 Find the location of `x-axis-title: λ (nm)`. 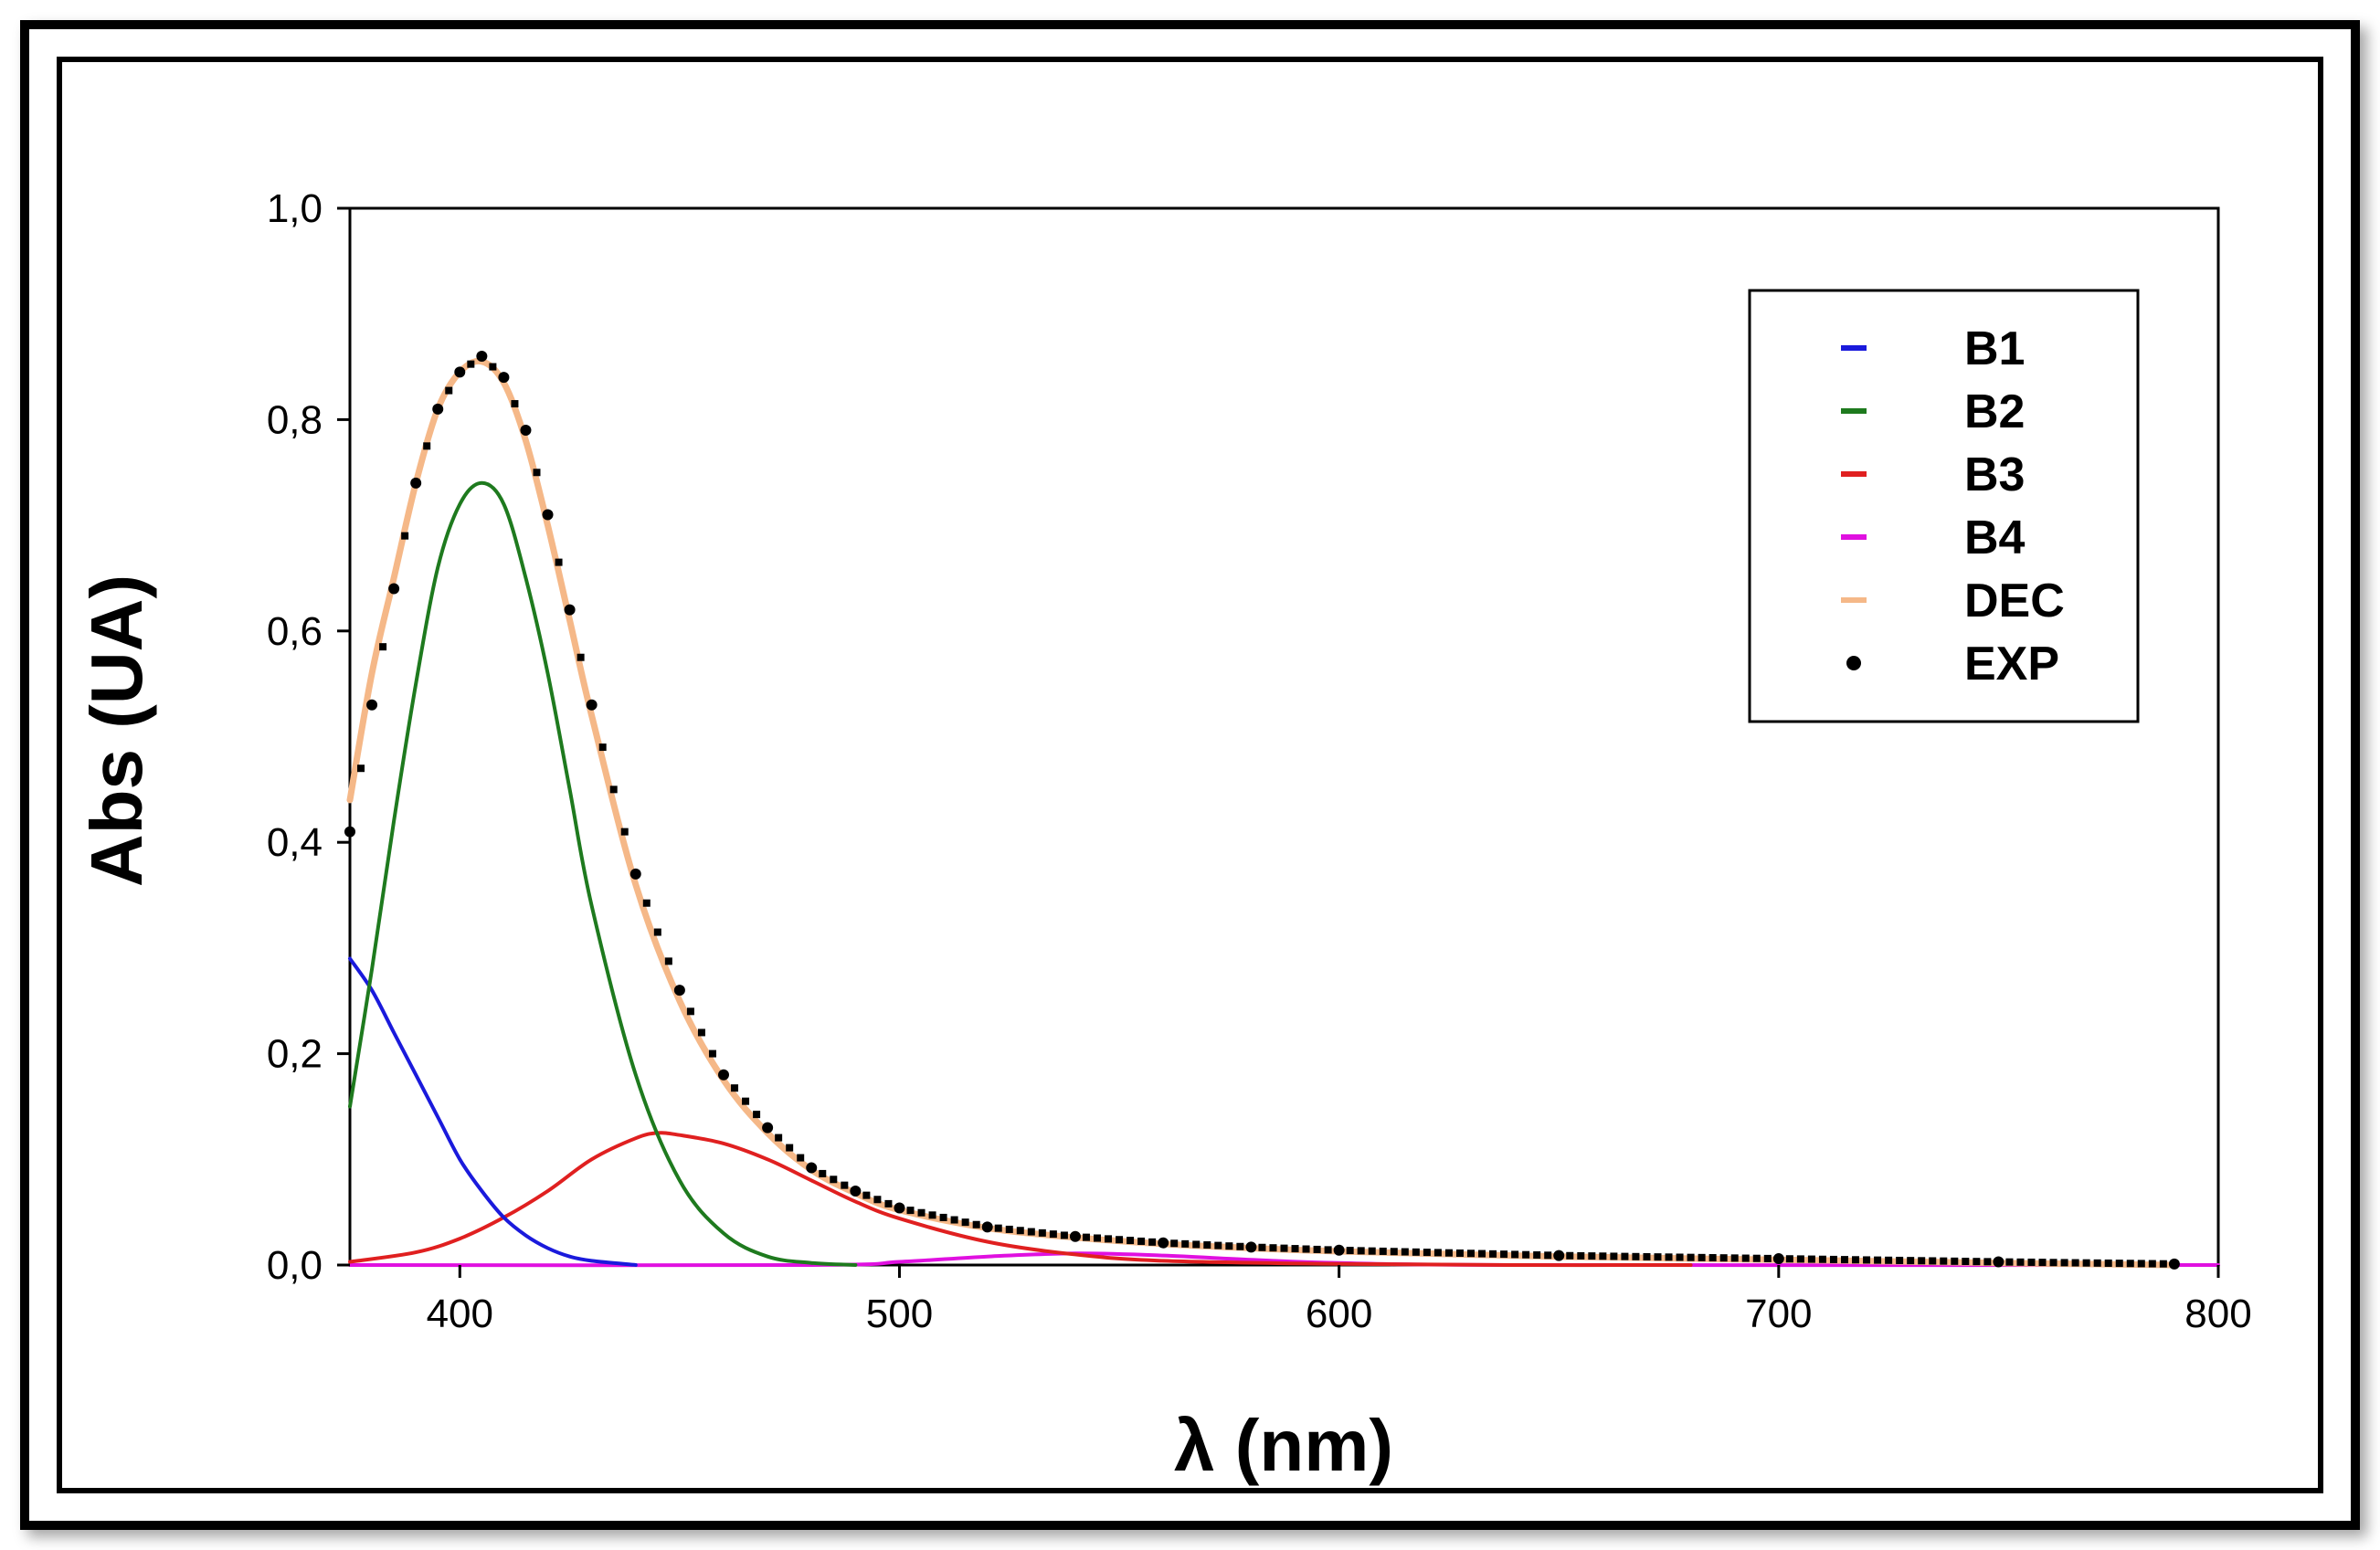

x-axis-title: λ (nm) is located at coordinates (1284, 1445).